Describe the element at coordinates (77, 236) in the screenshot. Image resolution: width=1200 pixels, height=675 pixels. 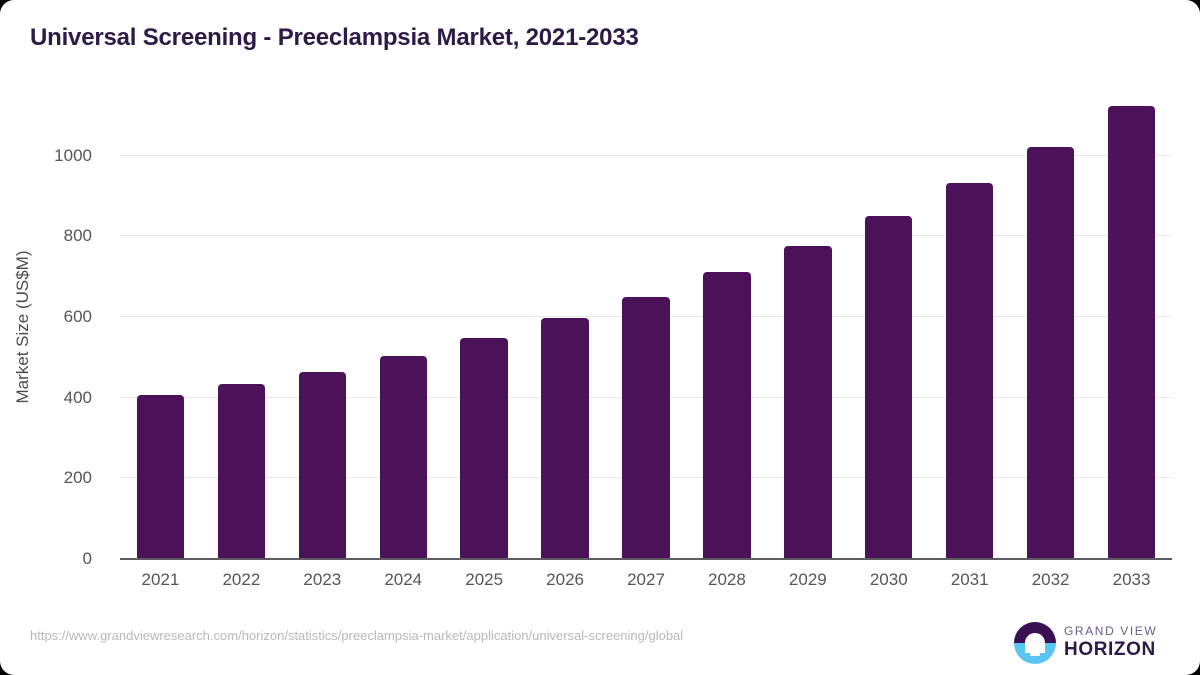
I see `y-tick-label: 800` at that location.